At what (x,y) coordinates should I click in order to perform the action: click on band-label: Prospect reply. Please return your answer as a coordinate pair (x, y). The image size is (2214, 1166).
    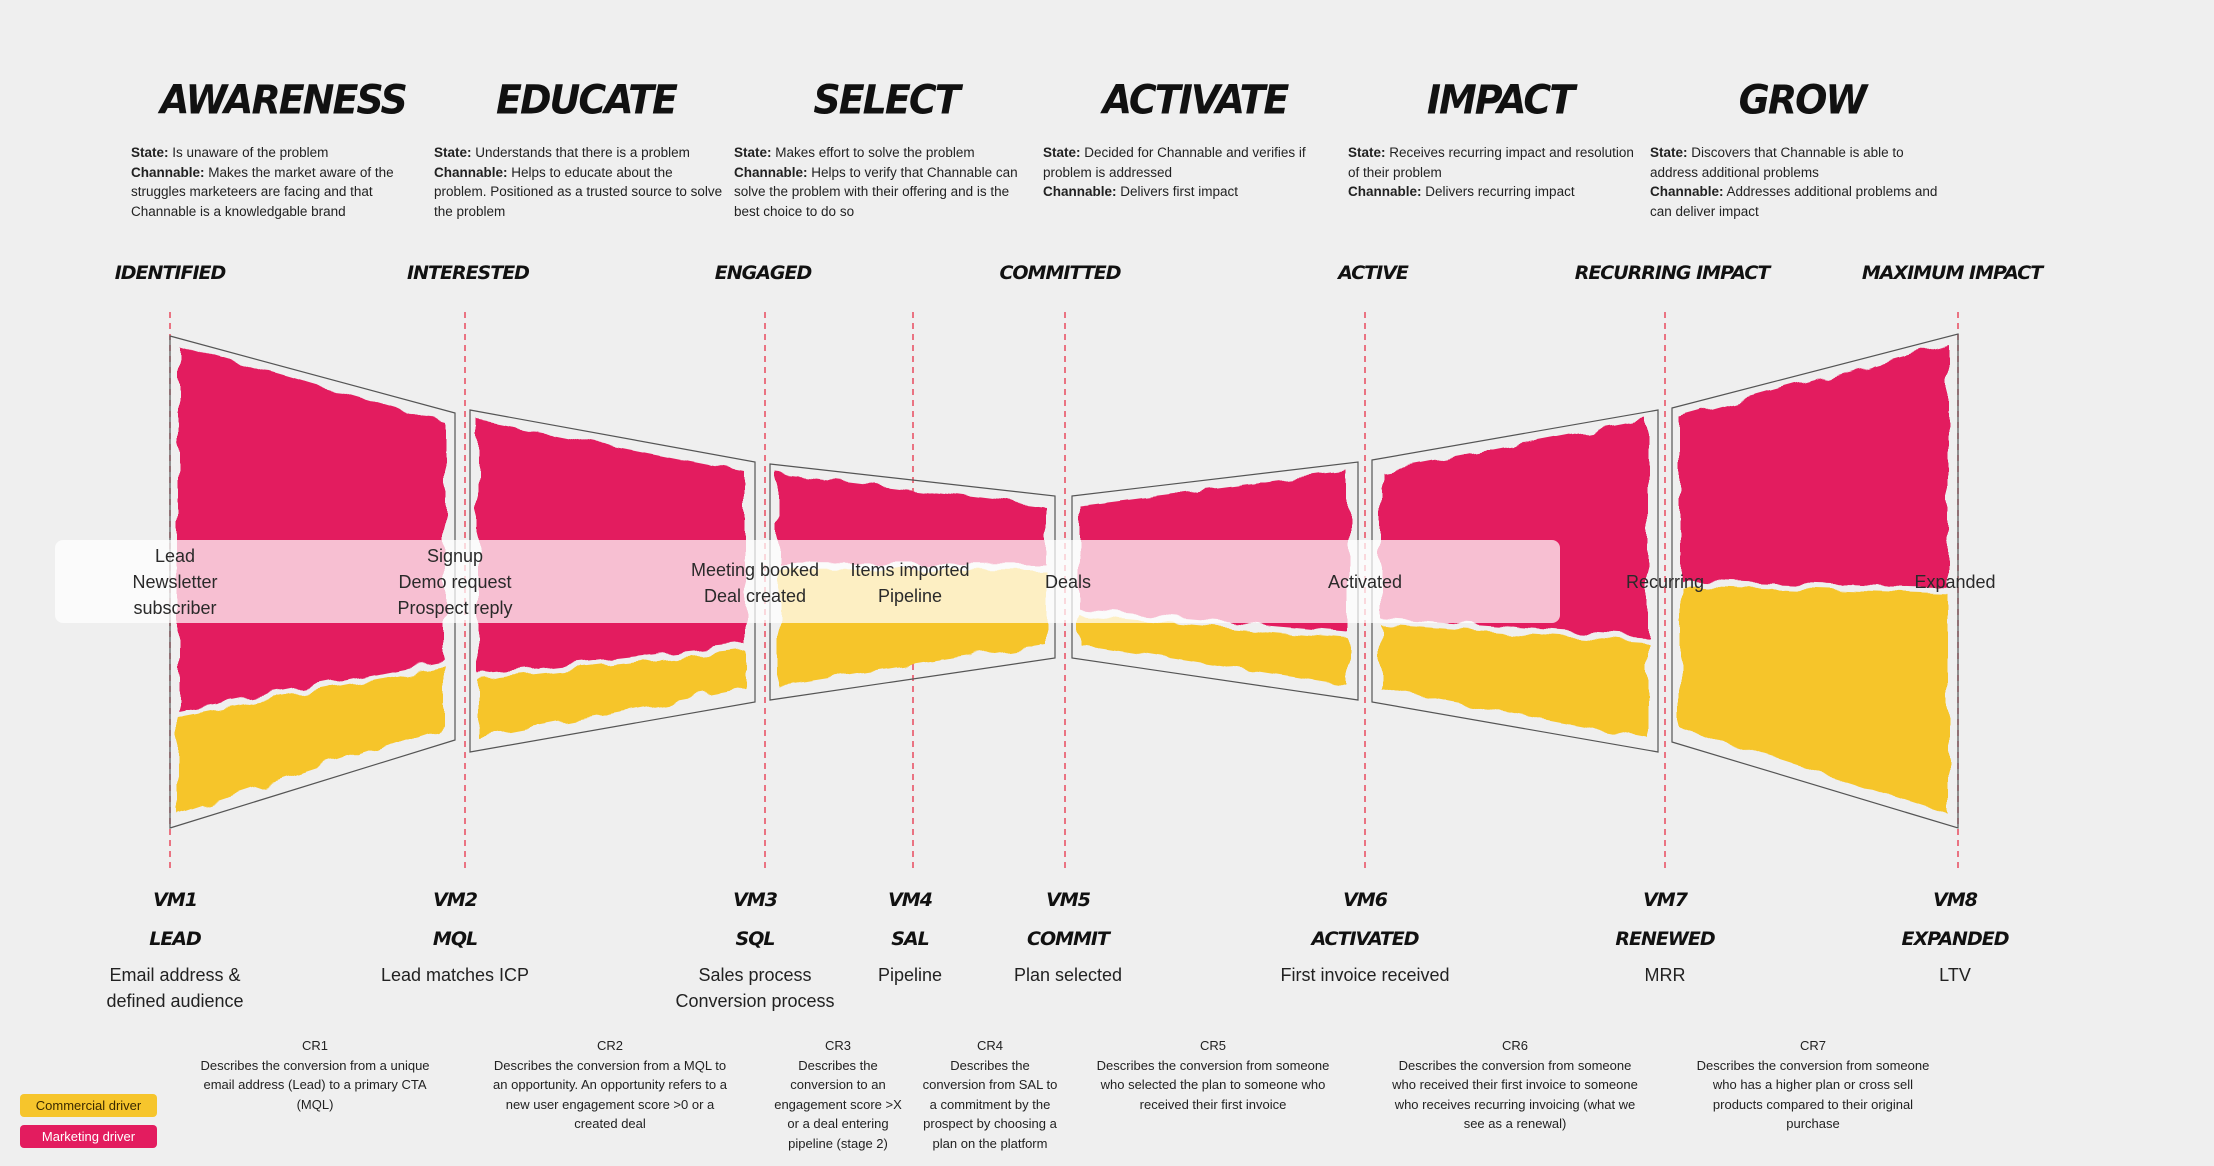
    Looking at the image, I should click on (455, 608).